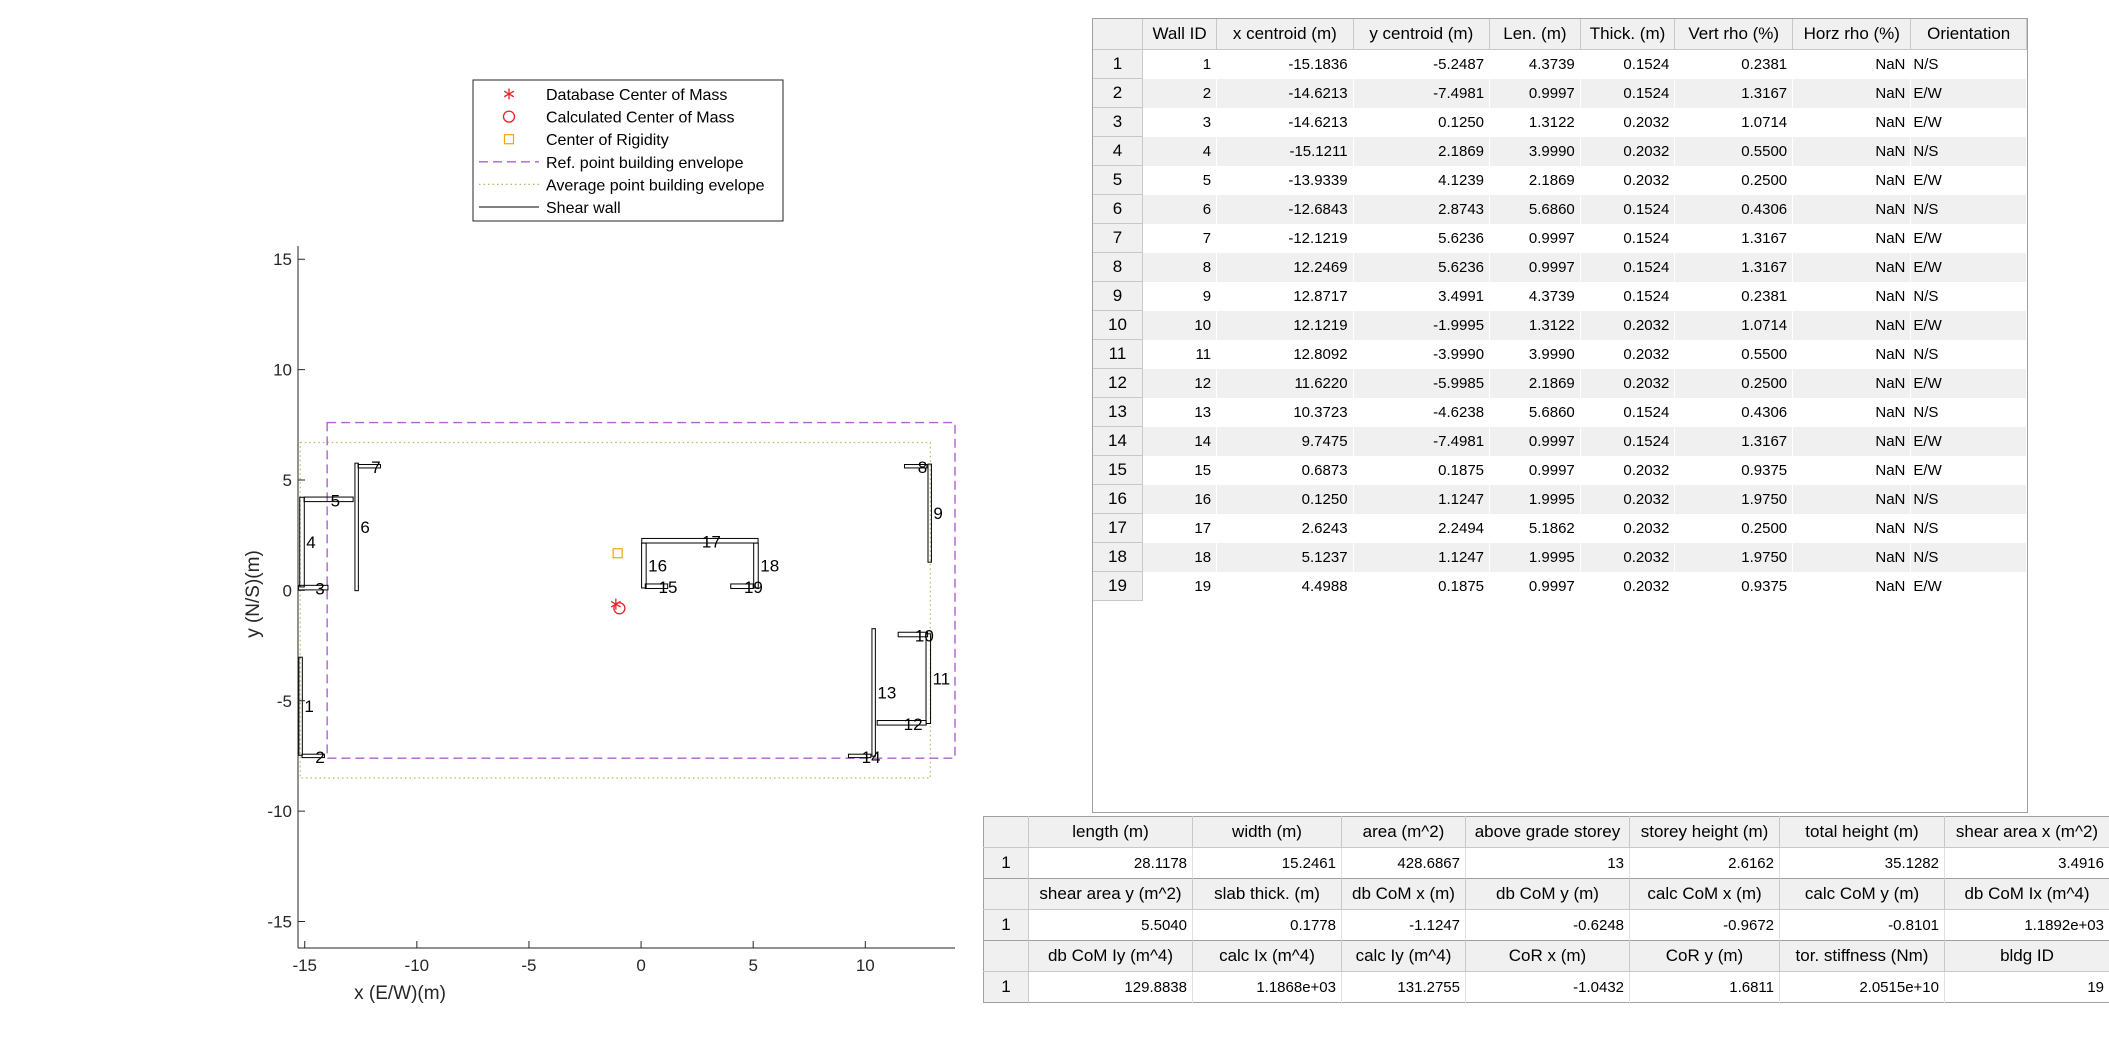 This screenshot has width=2109, height=1064. Describe the element at coordinates (1535, 412) in the screenshot. I see `table-cell: 5.6860` at that location.